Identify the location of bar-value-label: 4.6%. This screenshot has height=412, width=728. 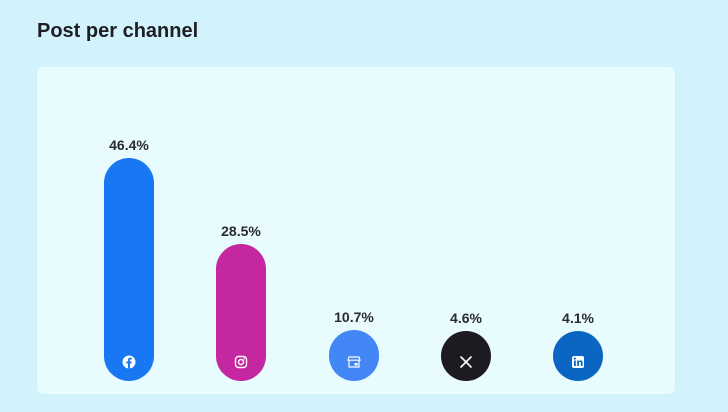
(466, 318).